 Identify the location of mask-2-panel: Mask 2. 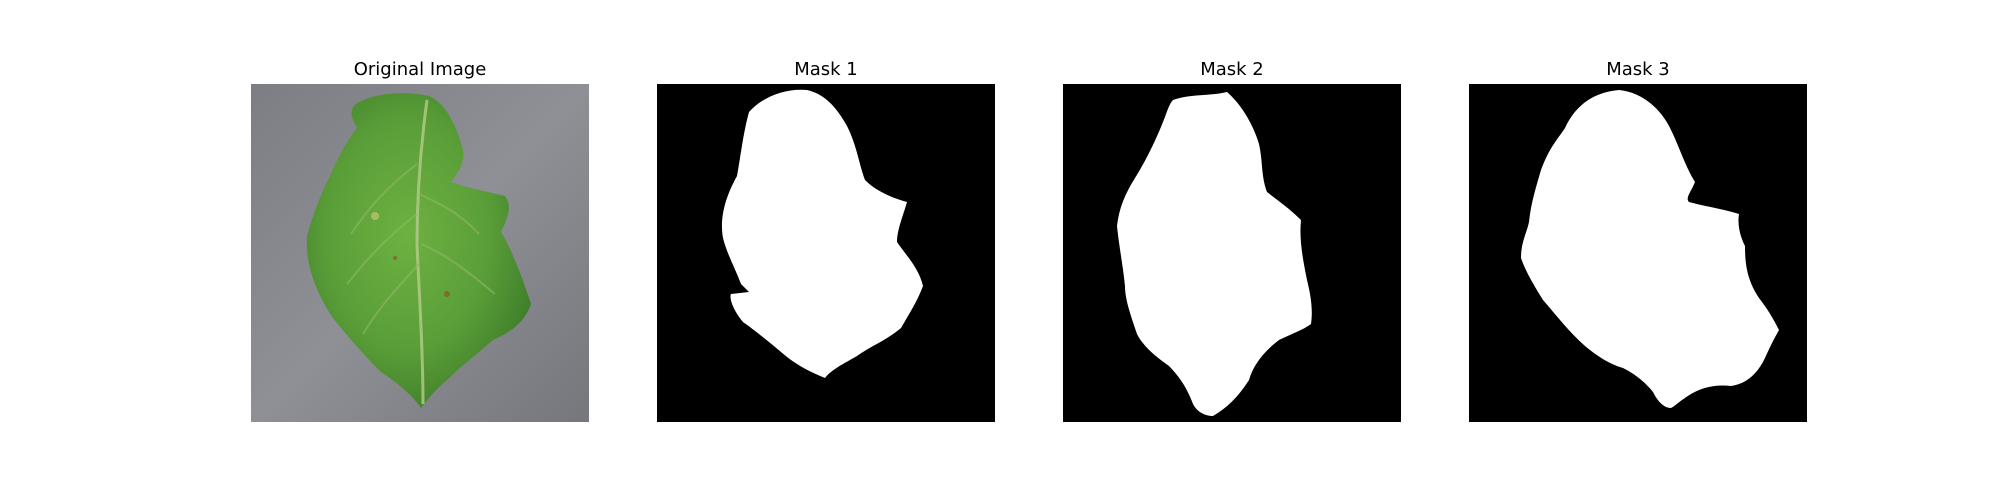
(1232, 239).